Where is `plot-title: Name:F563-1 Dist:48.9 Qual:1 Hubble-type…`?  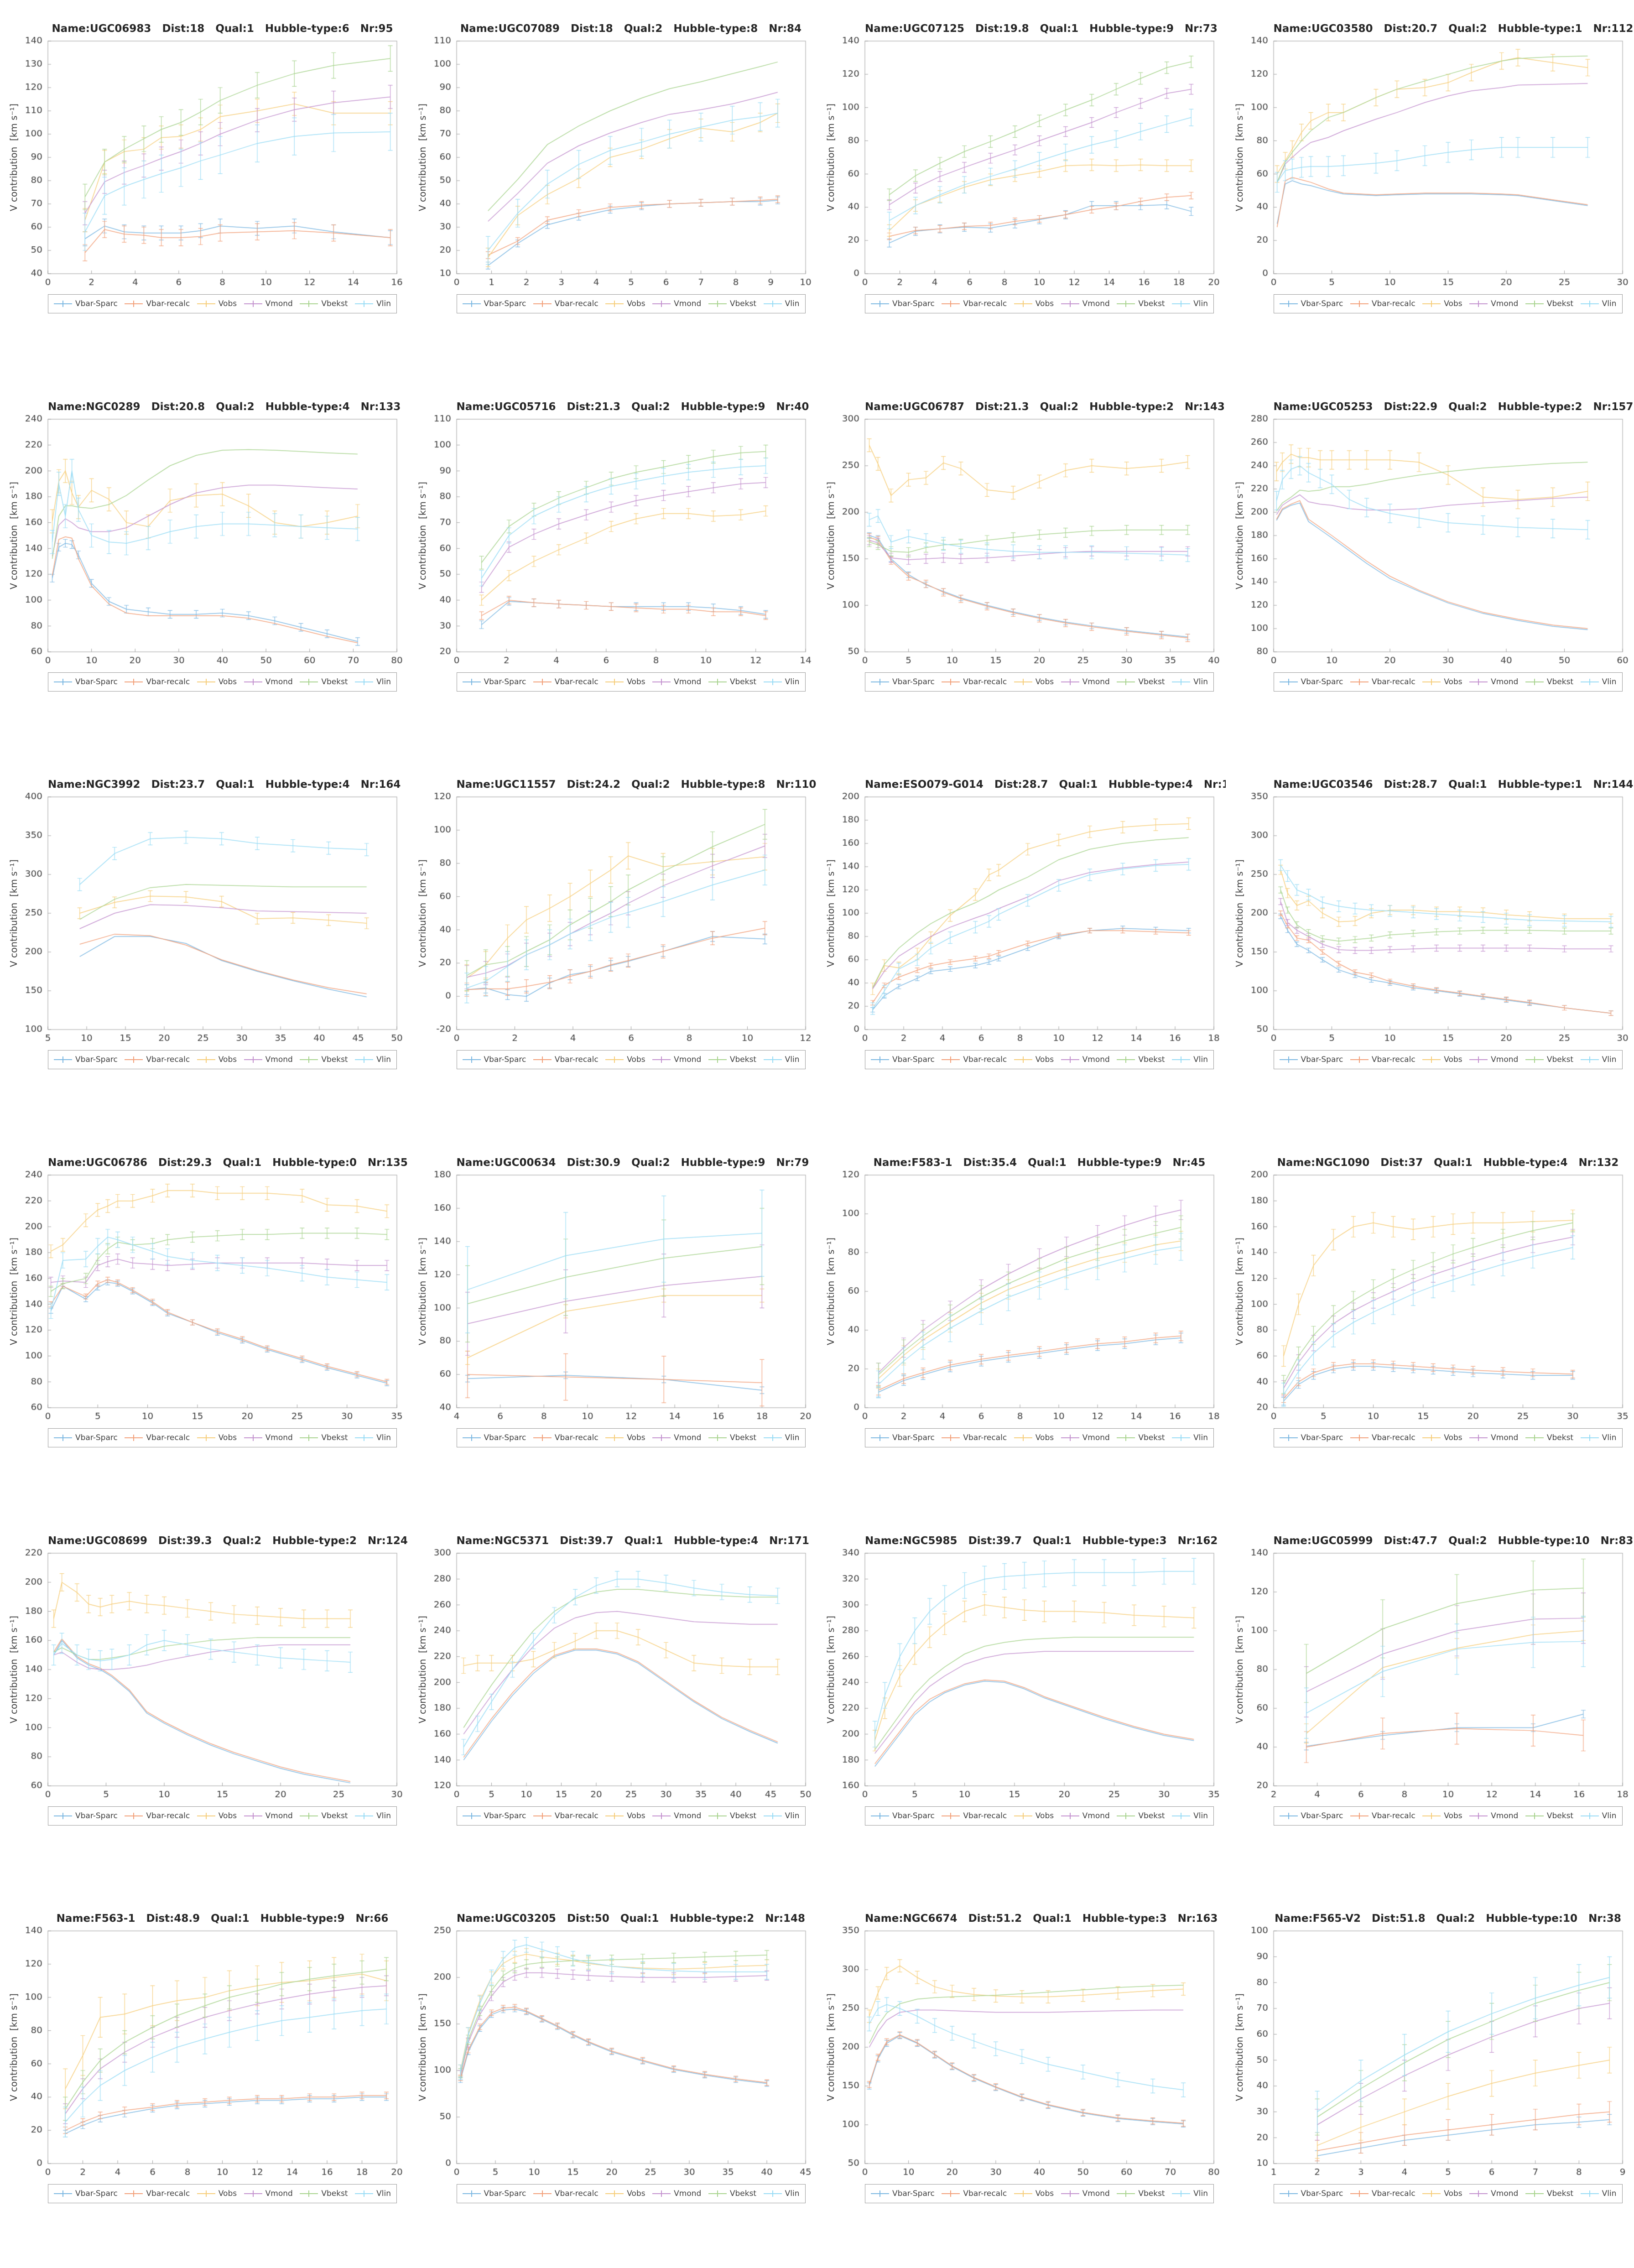
plot-title: Name:F563-1 Dist:48.9 Qual:1 Hubble-type… is located at coordinates (222, 1919).